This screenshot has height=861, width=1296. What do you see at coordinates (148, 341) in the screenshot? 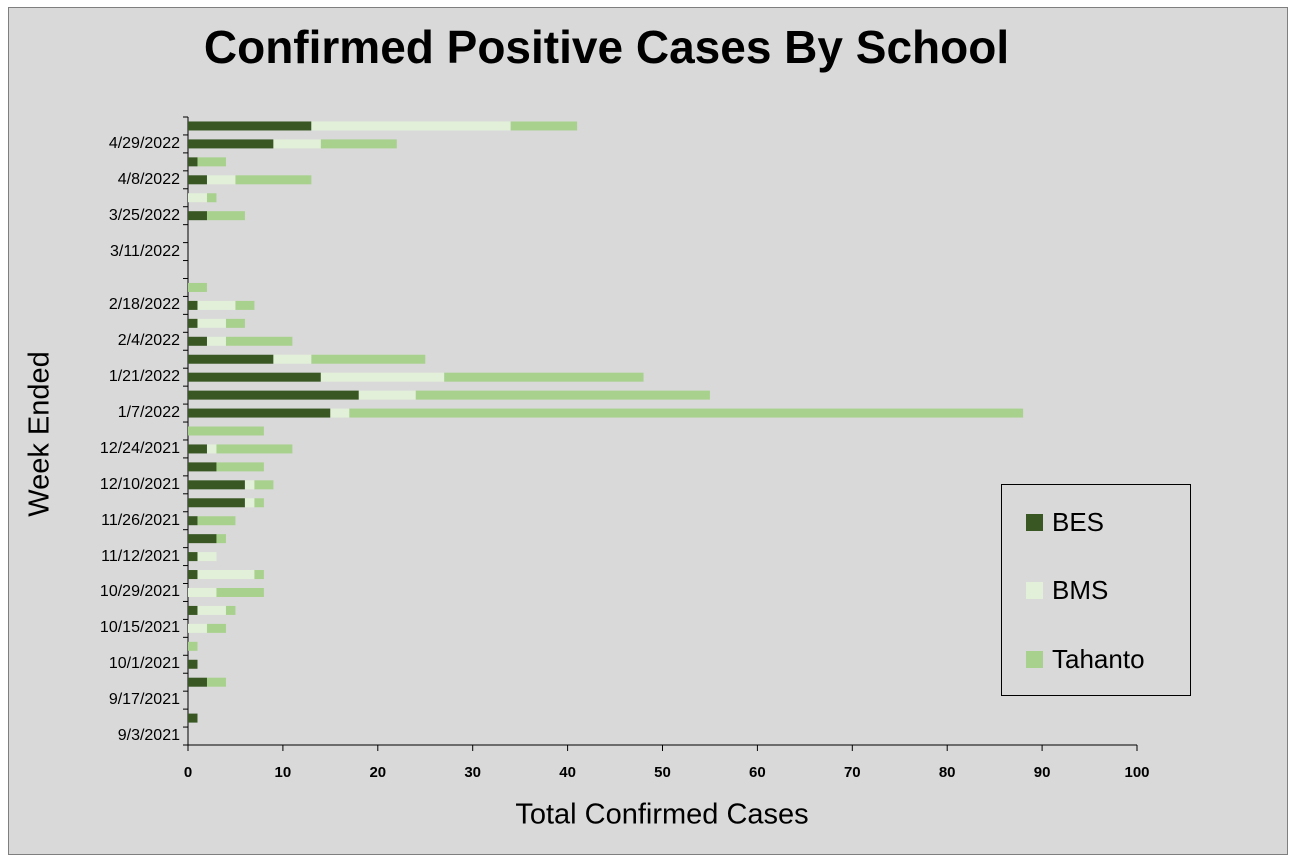
I see `y-tick-label: 2/4/2022` at bounding box center [148, 341].